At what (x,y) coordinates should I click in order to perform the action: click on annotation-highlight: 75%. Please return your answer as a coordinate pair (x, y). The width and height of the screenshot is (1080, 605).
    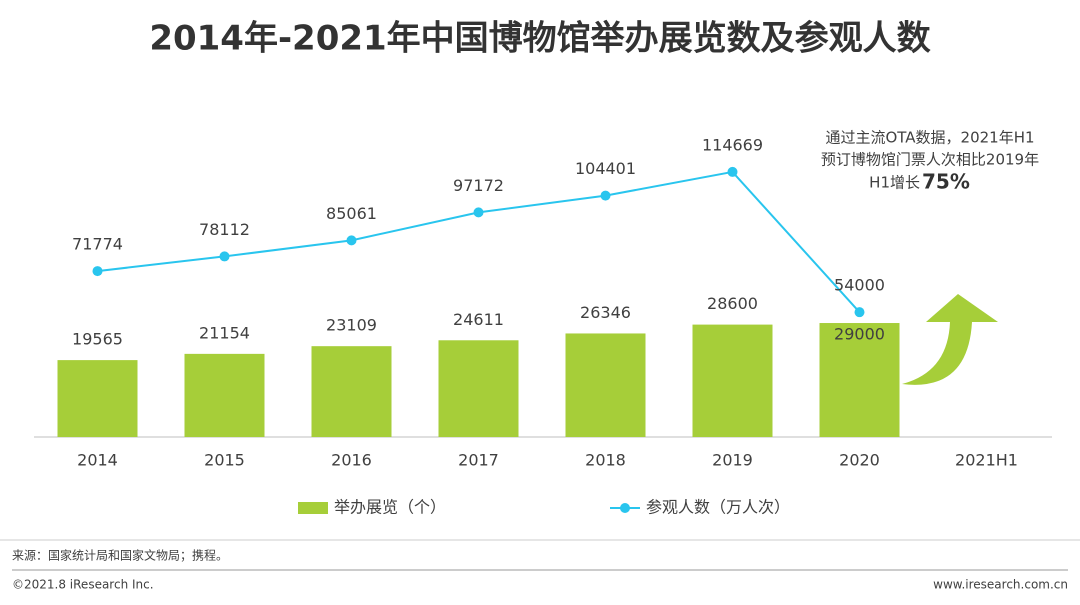
    Looking at the image, I should click on (946, 182).